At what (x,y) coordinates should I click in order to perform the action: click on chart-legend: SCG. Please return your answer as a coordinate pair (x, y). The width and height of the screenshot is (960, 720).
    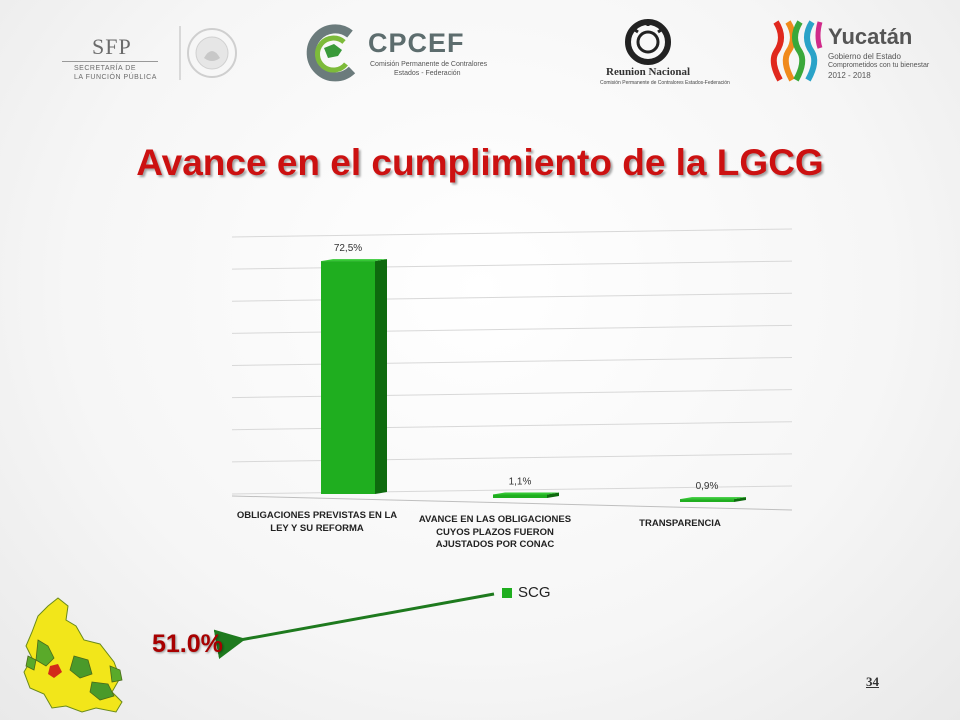
    Looking at the image, I should click on (526, 592).